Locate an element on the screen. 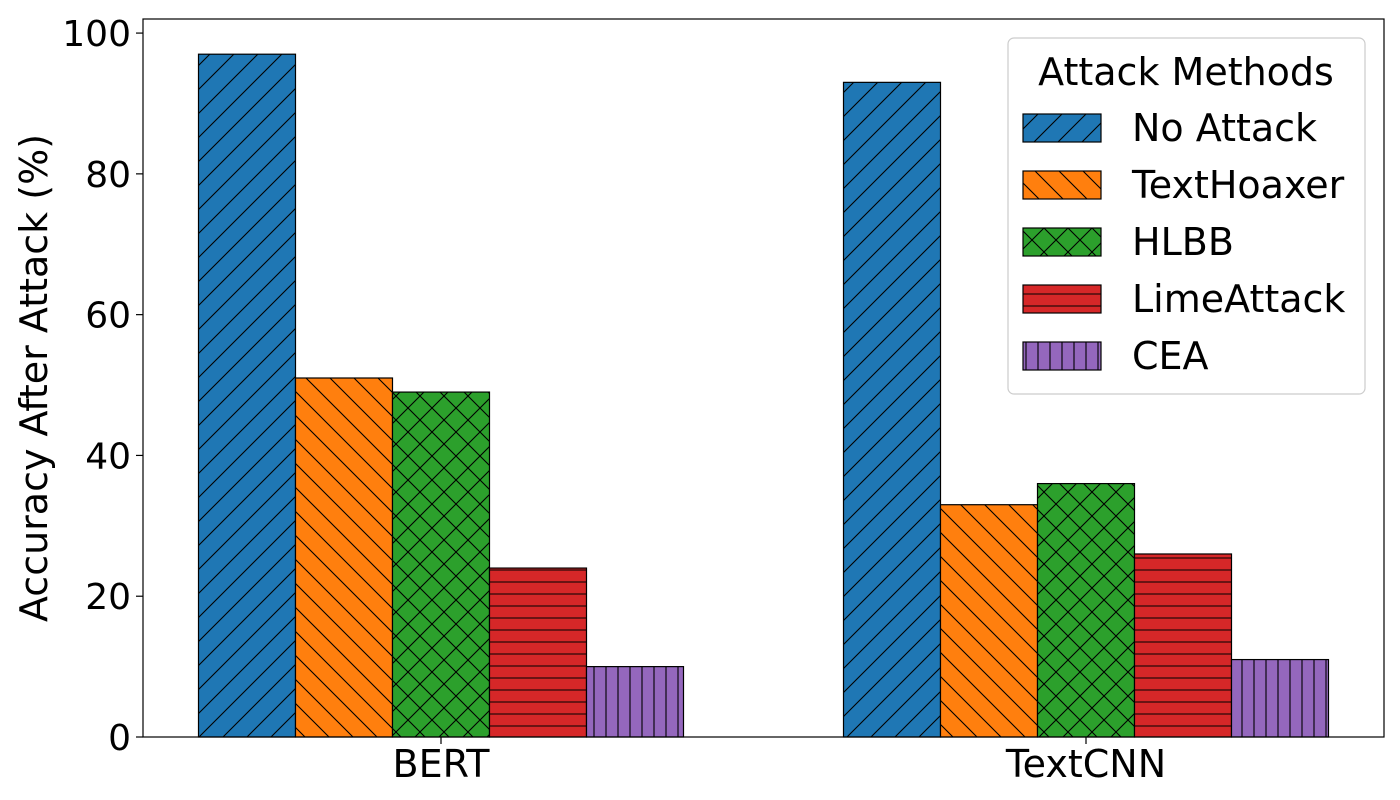  bar-bert-limeattack is located at coordinates (538, 652).